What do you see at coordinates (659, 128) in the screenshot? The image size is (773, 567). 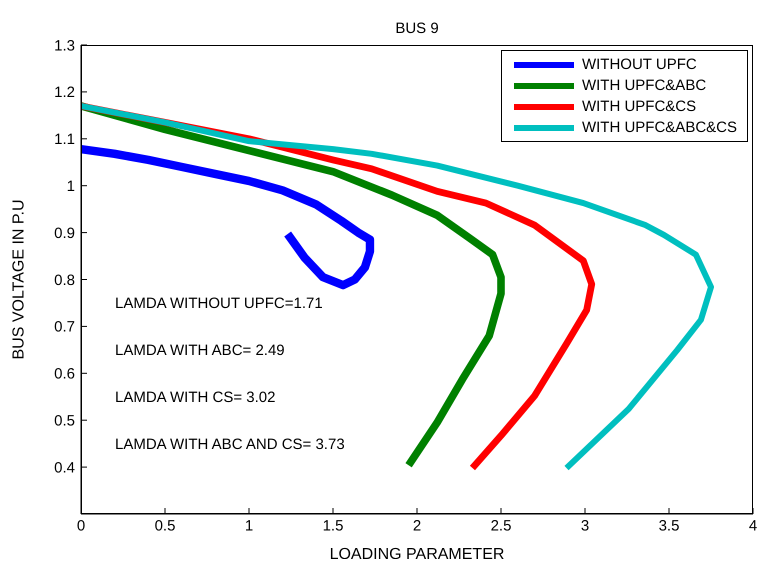 I see `legend-label: WITH UPFC&ABC&CS` at bounding box center [659, 128].